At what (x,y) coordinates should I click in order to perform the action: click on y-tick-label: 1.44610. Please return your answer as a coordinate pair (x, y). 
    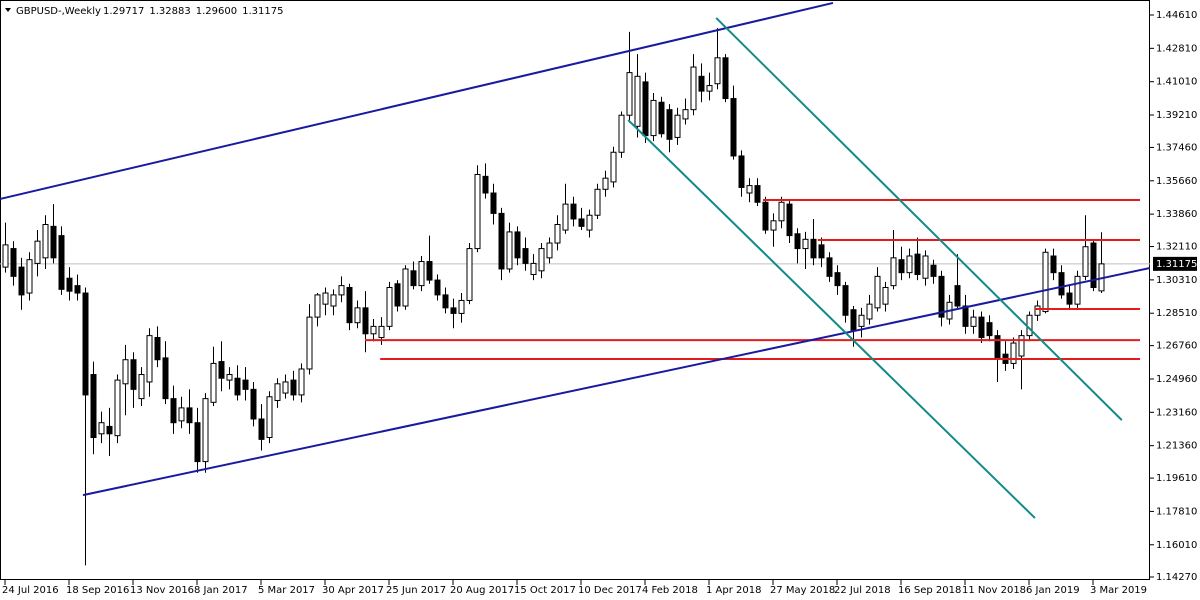
    Looking at the image, I should click on (1176, 15).